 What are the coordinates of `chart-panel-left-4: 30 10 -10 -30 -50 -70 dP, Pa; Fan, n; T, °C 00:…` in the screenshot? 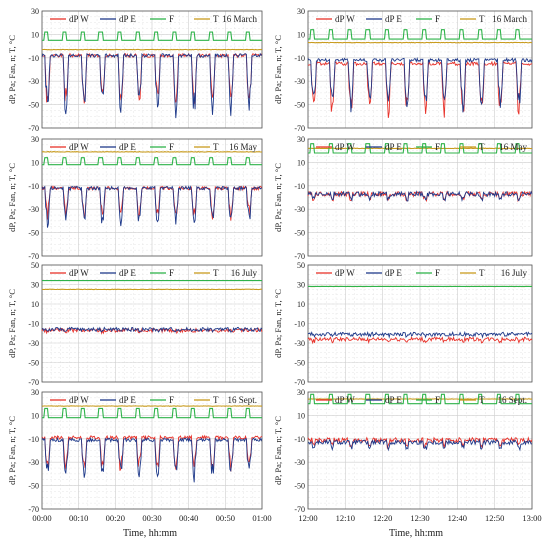 It's located at (139, 455).